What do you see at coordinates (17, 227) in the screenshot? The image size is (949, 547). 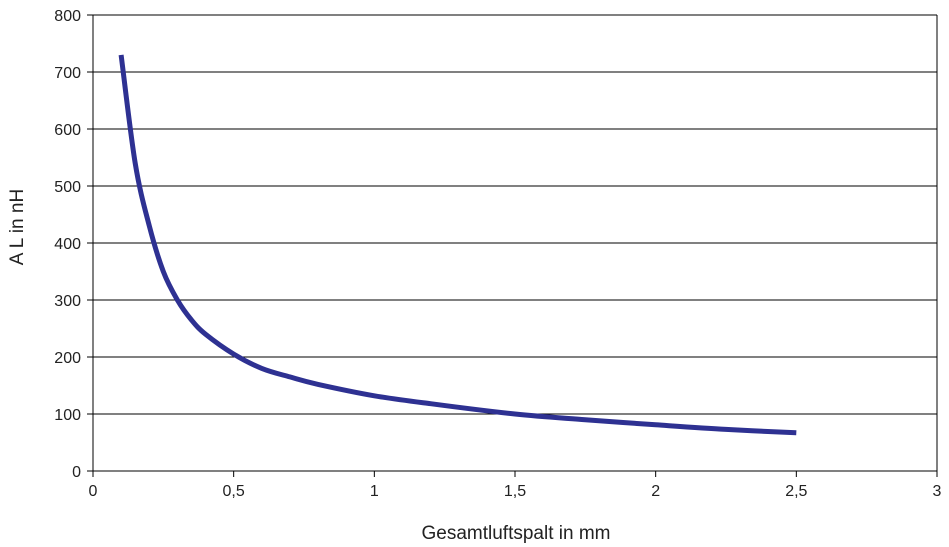 I see `y-axis-title: A L in nH` at bounding box center [17, 227].